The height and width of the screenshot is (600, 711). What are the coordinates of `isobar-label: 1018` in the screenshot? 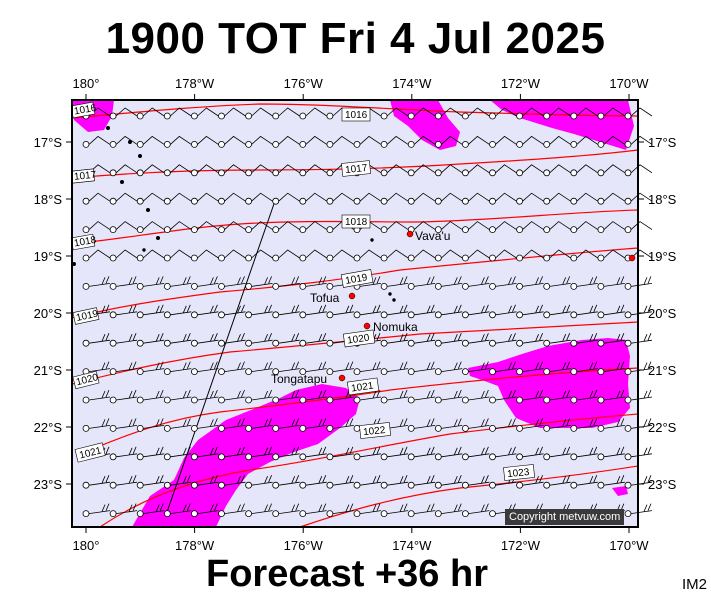 It's located at (84, 242).